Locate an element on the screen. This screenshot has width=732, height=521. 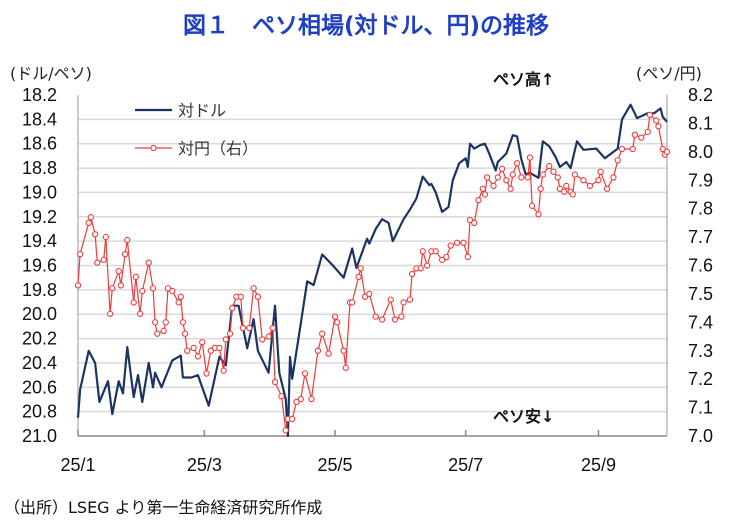
right-tick-label: 8.2 is located at coordinates (700, 95).